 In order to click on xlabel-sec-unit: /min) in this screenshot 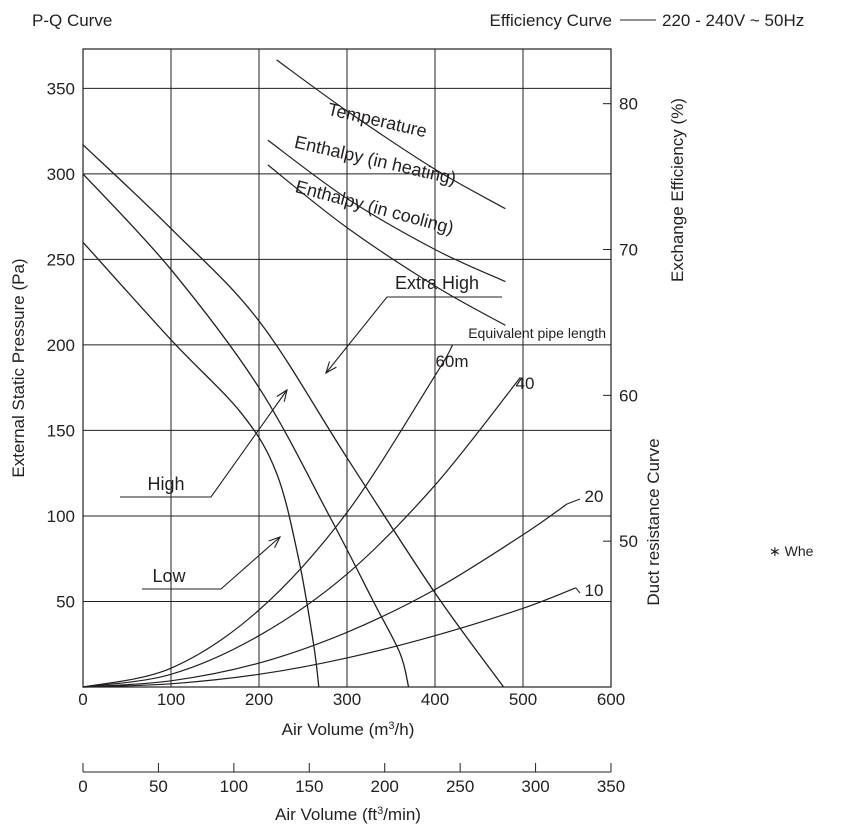, I will do `click(402, 814)`.